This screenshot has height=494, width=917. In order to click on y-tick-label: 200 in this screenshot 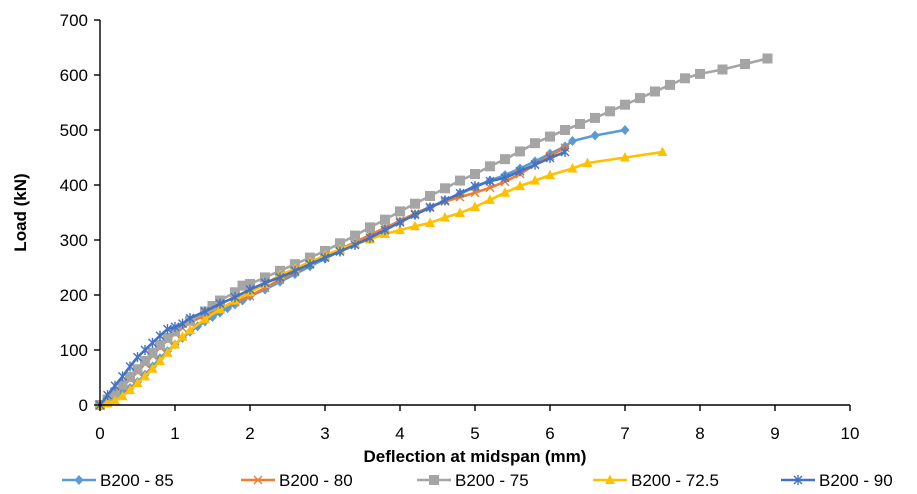, I will do `click(74, 295)`.